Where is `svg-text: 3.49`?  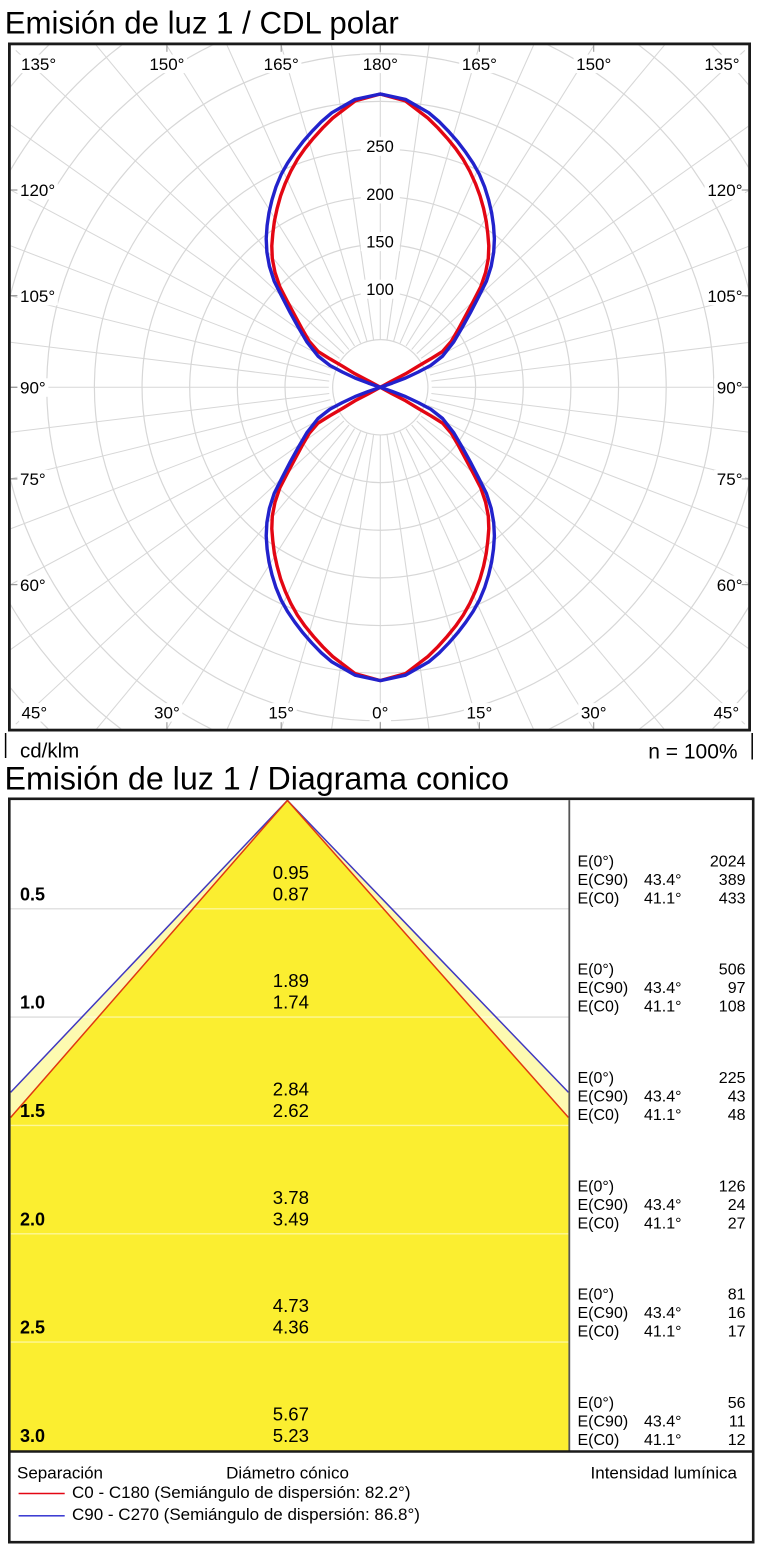 svg-text: 3.49 is located at coordinates (291, 1218).